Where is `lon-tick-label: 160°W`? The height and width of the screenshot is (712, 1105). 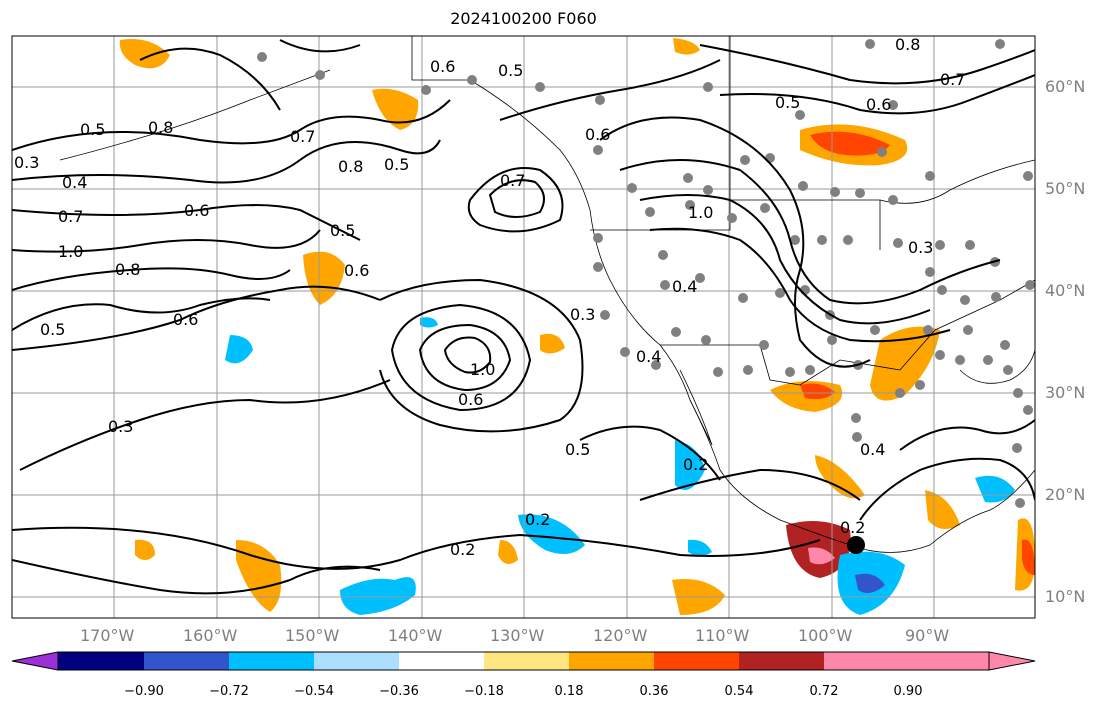
lon-tick-label: 160°W is located at coordinates (210, 635).